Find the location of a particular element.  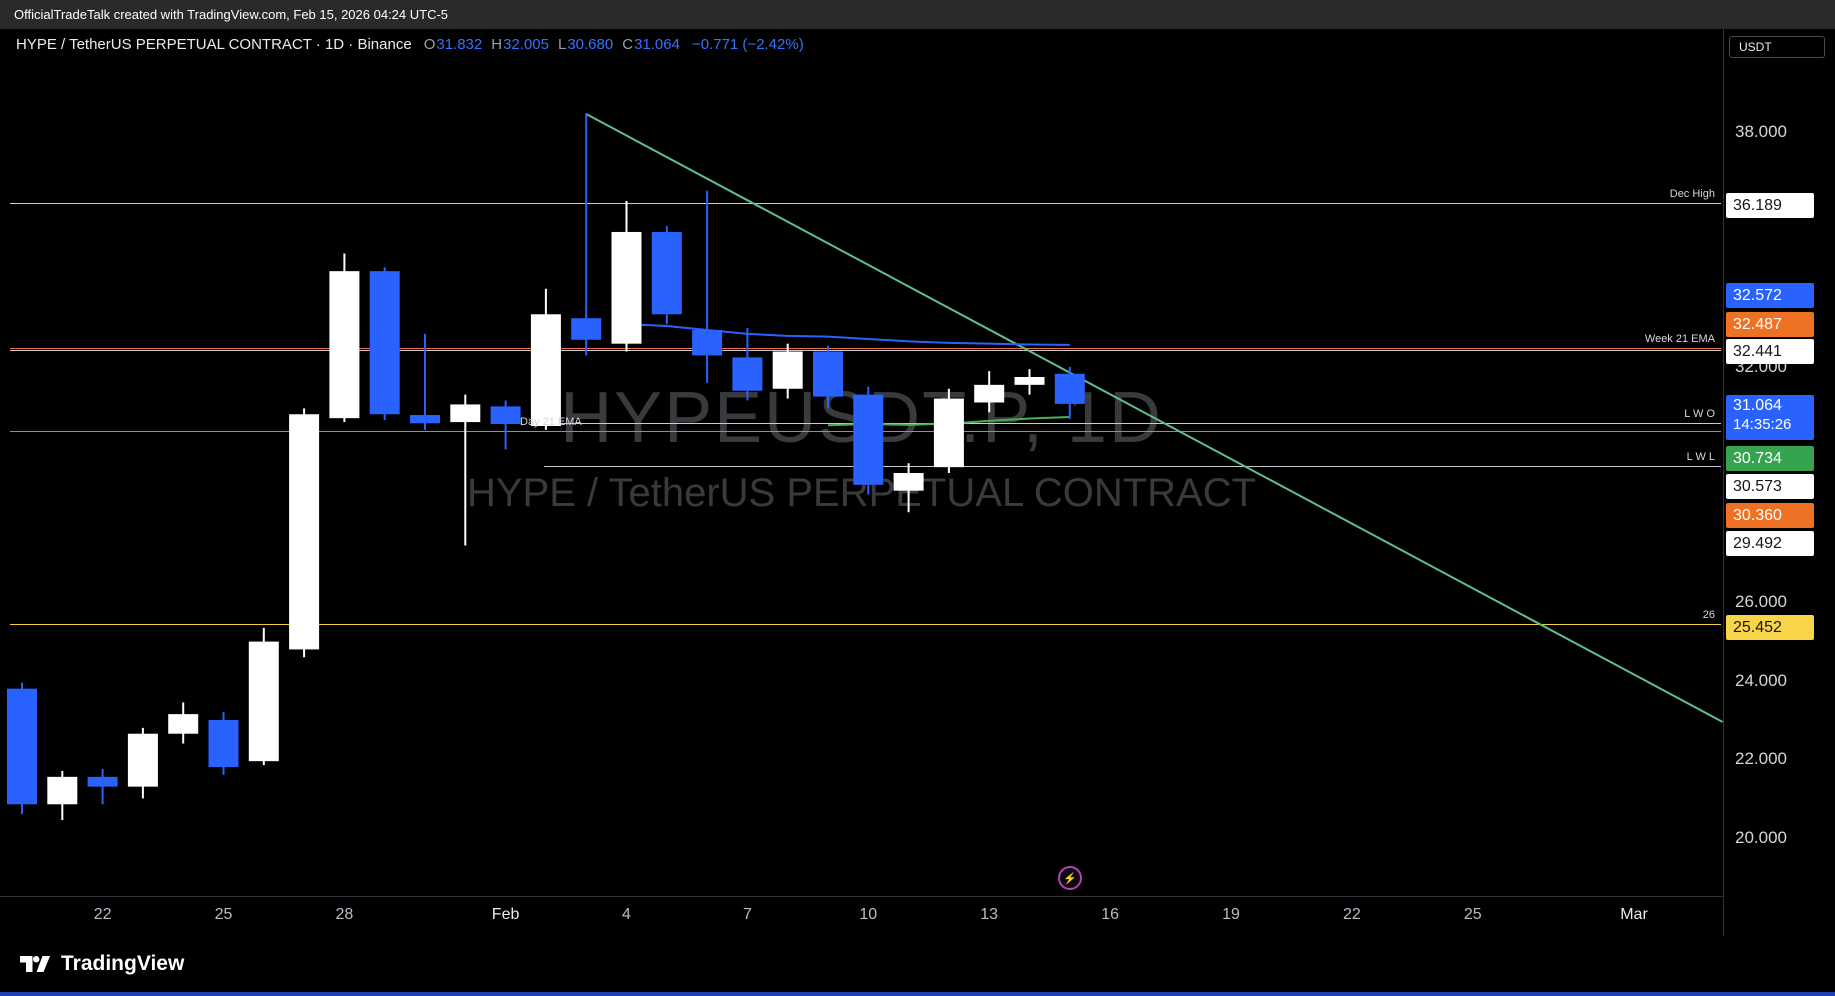

time-label-Mar: Mar is located at coordinates (1634, 914).